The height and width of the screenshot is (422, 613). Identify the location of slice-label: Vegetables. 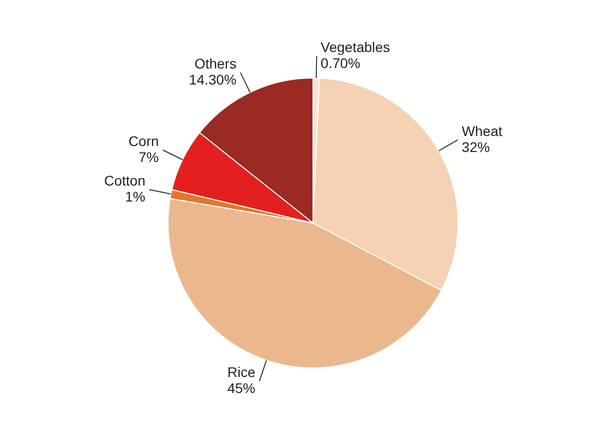
(355, 47).